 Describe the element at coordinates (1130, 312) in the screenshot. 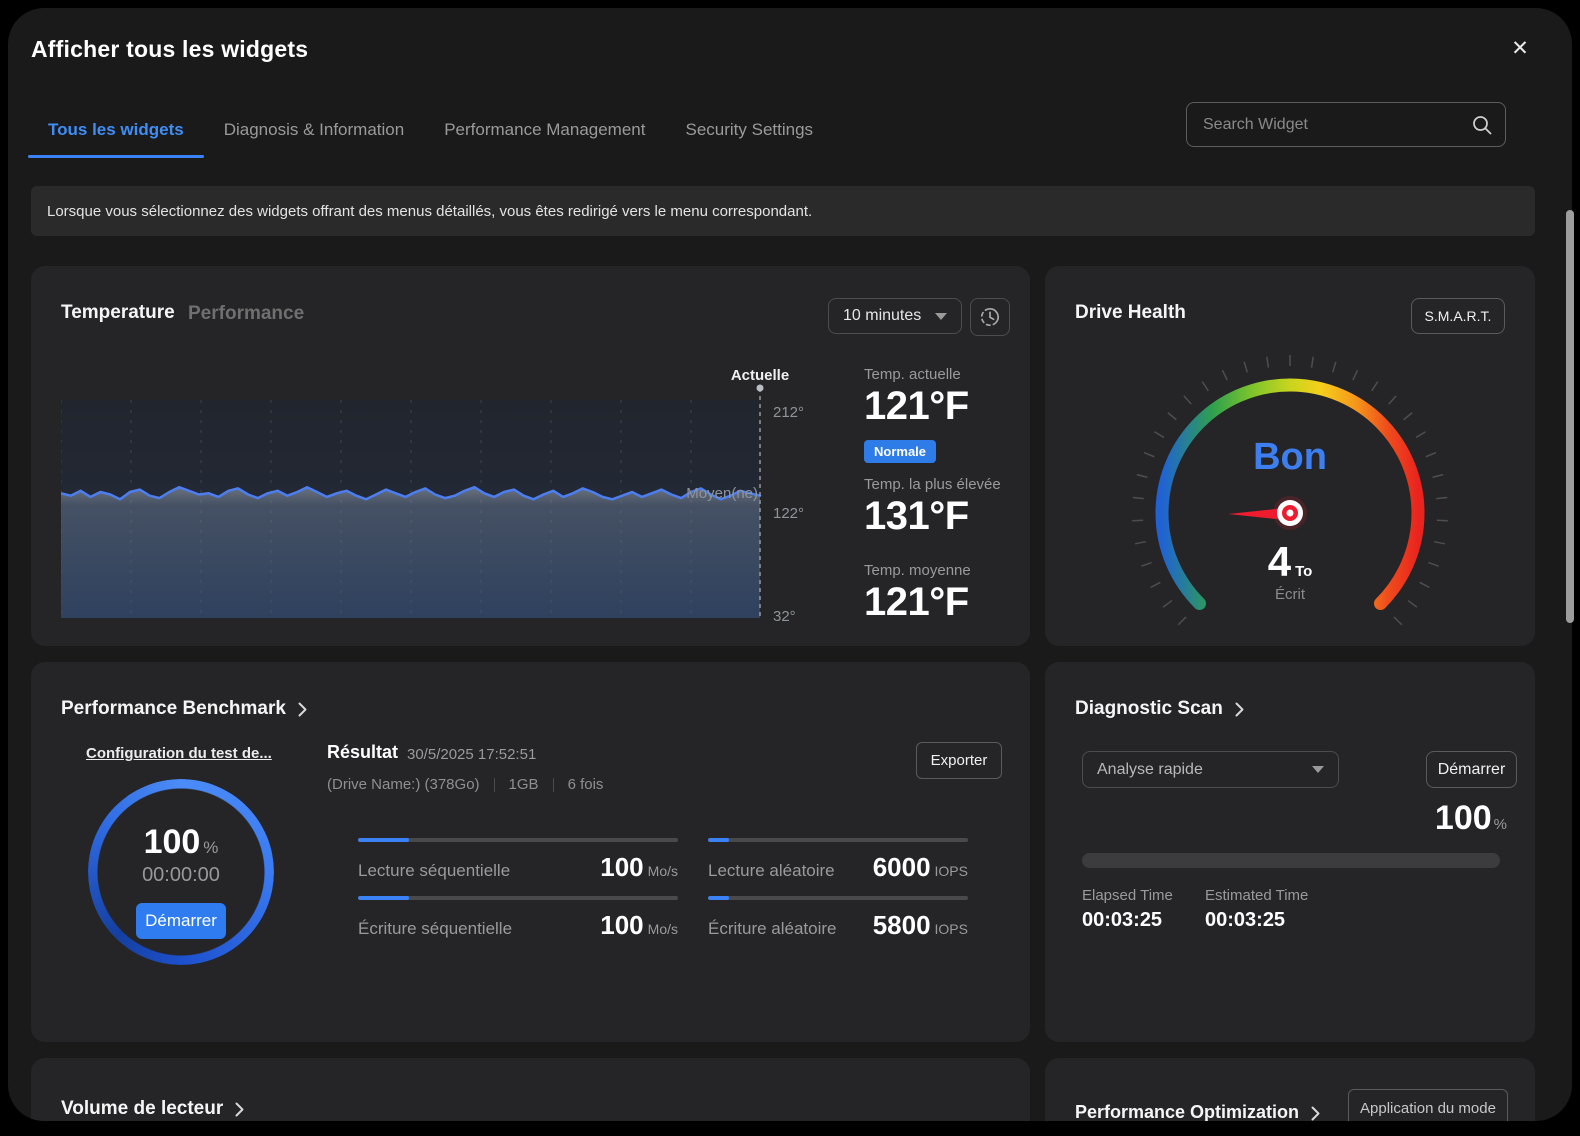

I see `drive-health-title: Drive Health` at that location.